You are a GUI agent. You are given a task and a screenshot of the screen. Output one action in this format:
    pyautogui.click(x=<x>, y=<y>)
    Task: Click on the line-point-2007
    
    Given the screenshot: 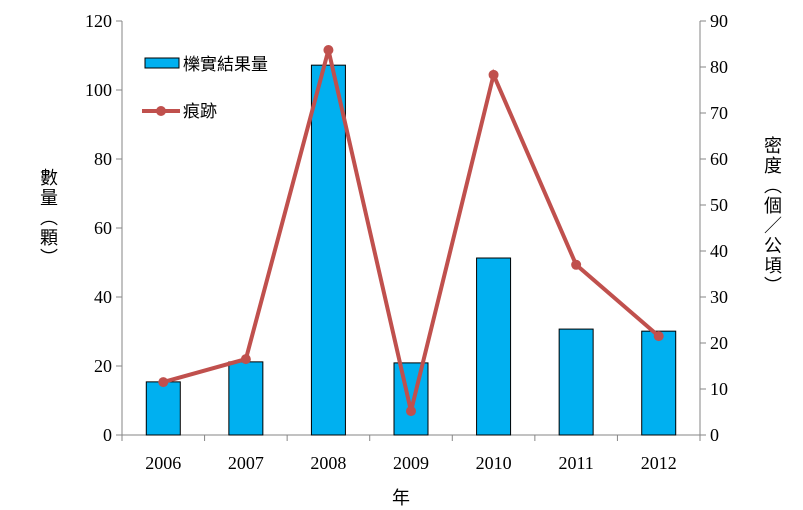 What is the action you would take?
    pyautogui.click(x=245, y=359)
    